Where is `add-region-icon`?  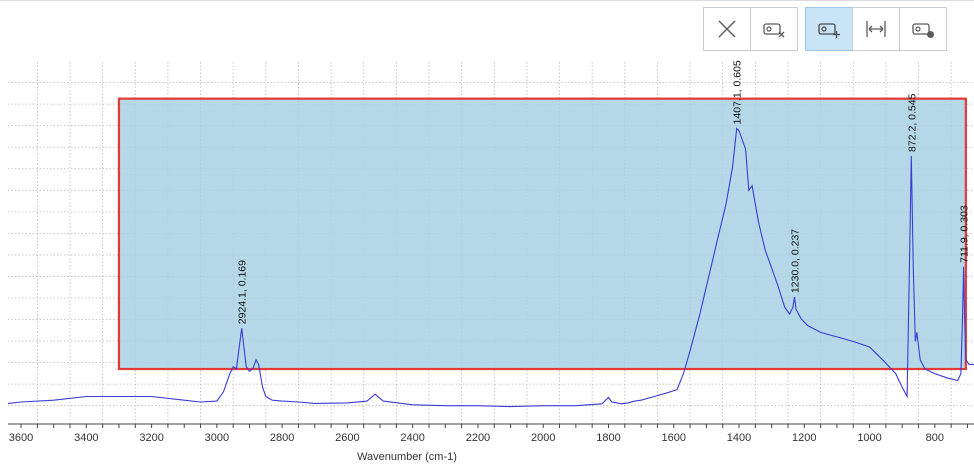
add-region-icon is located at coordinates (829, 30).